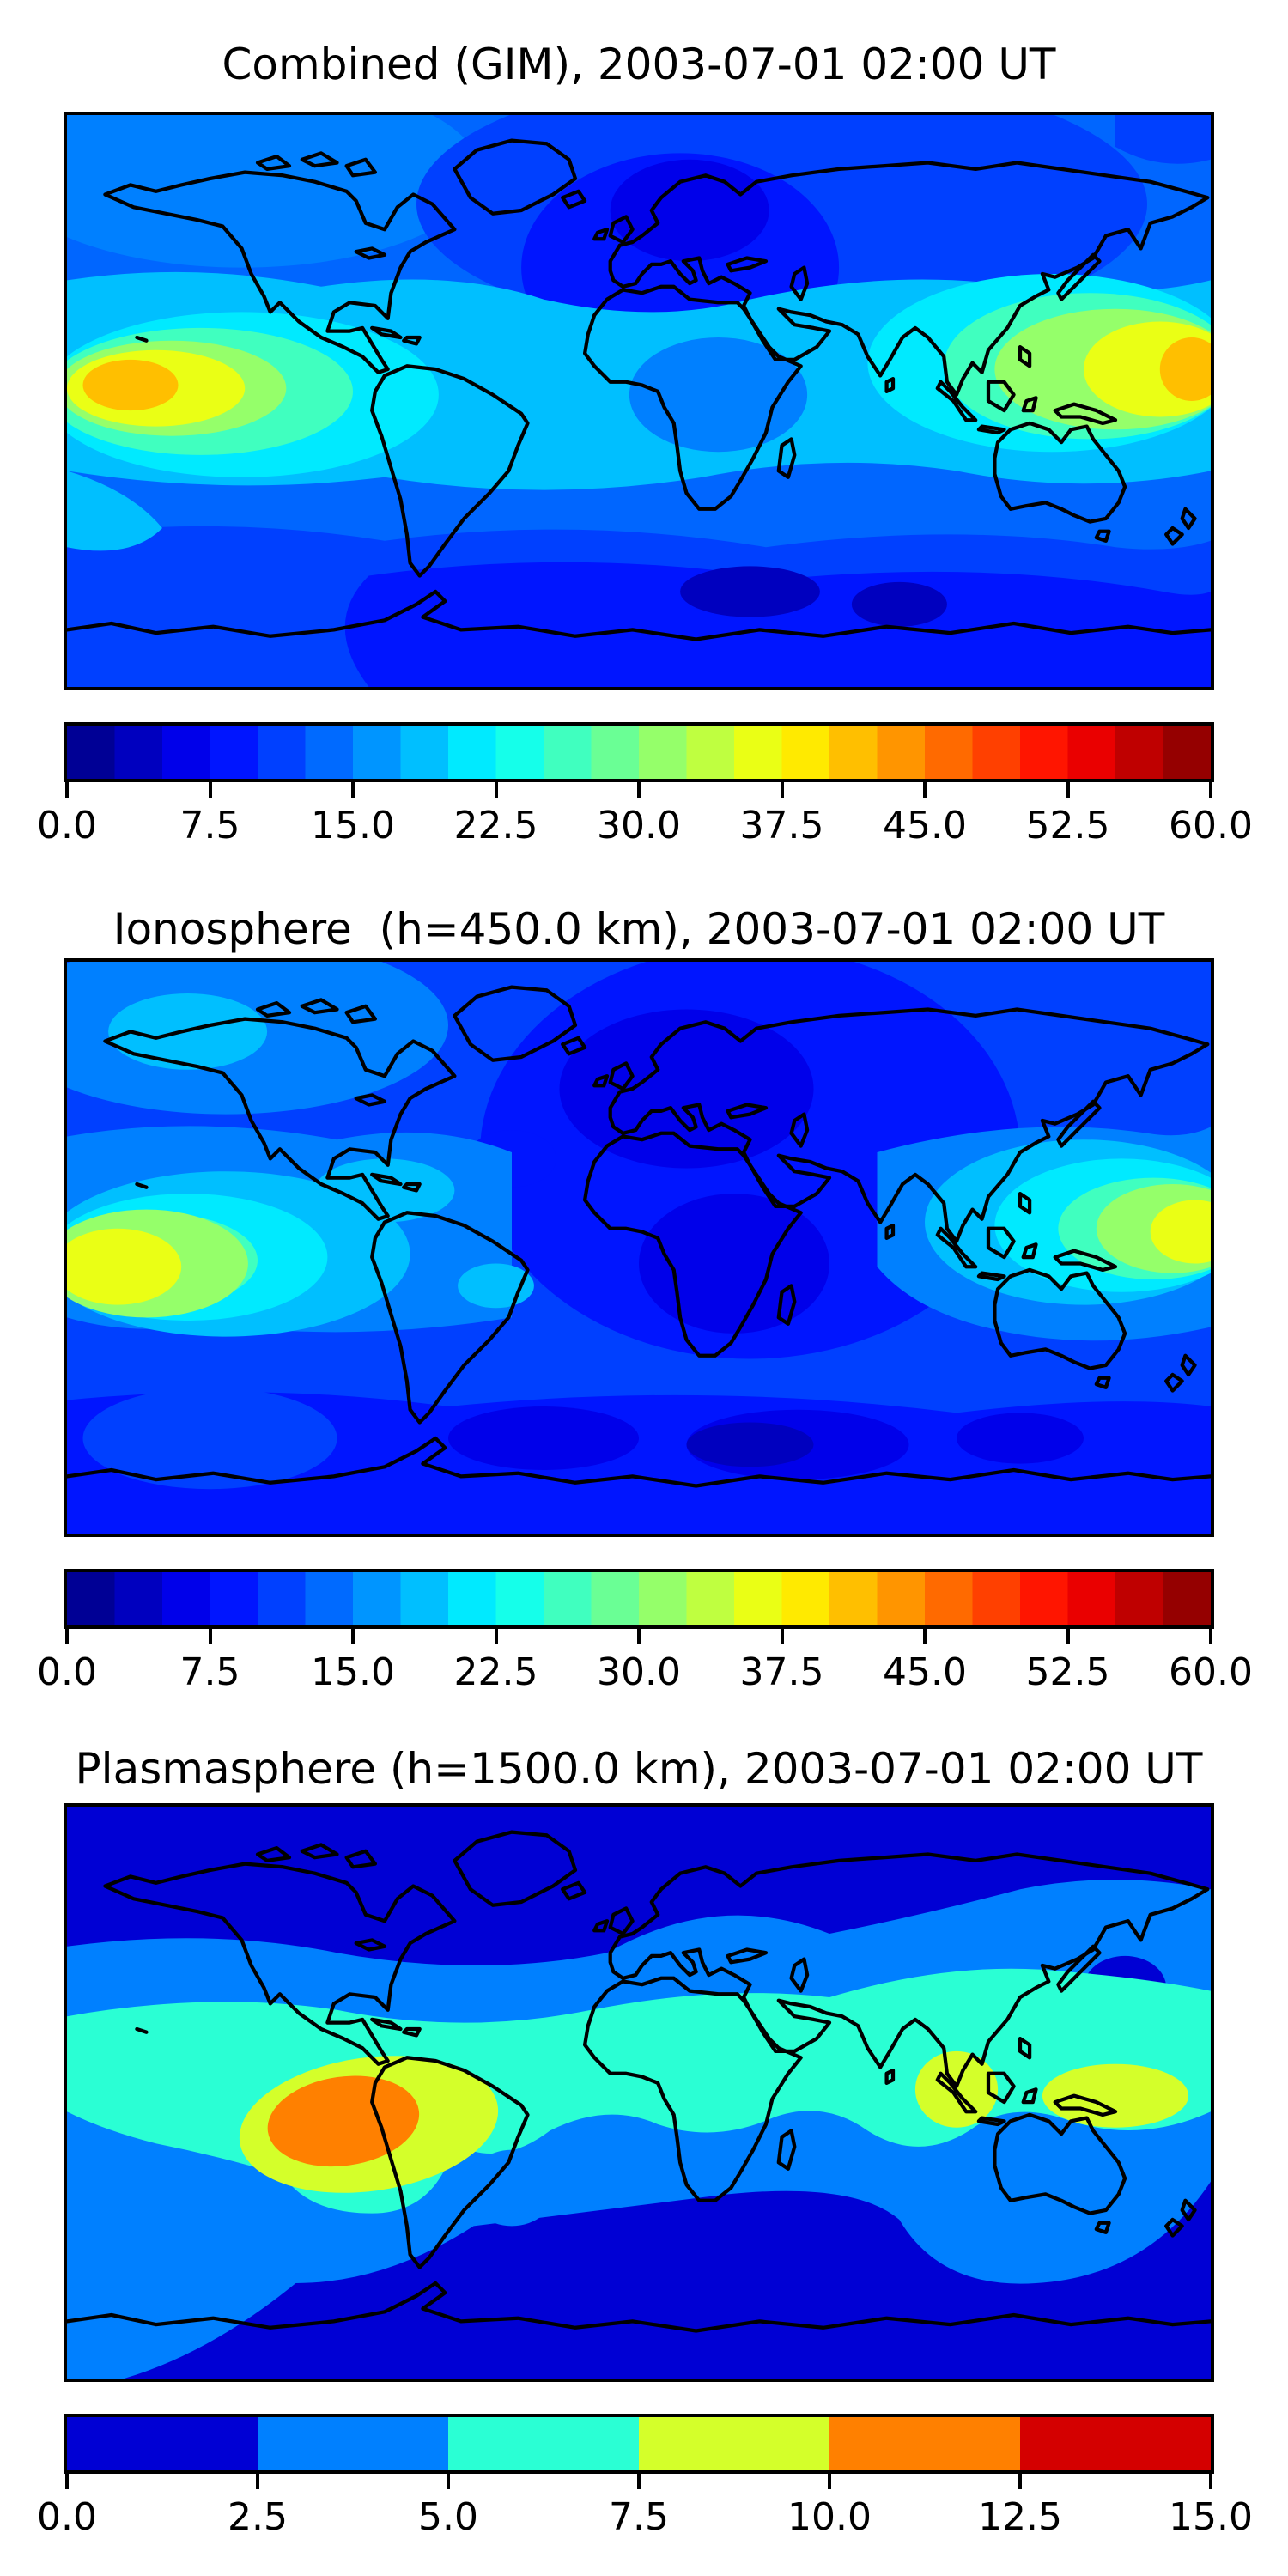 The width and height of the screenshot is (1288, 2576). I want to click on colorbar-plasmasphere: 0.0 2.5 5.0 7.5 10.0 12.5 15.0, so click(645, 2478).